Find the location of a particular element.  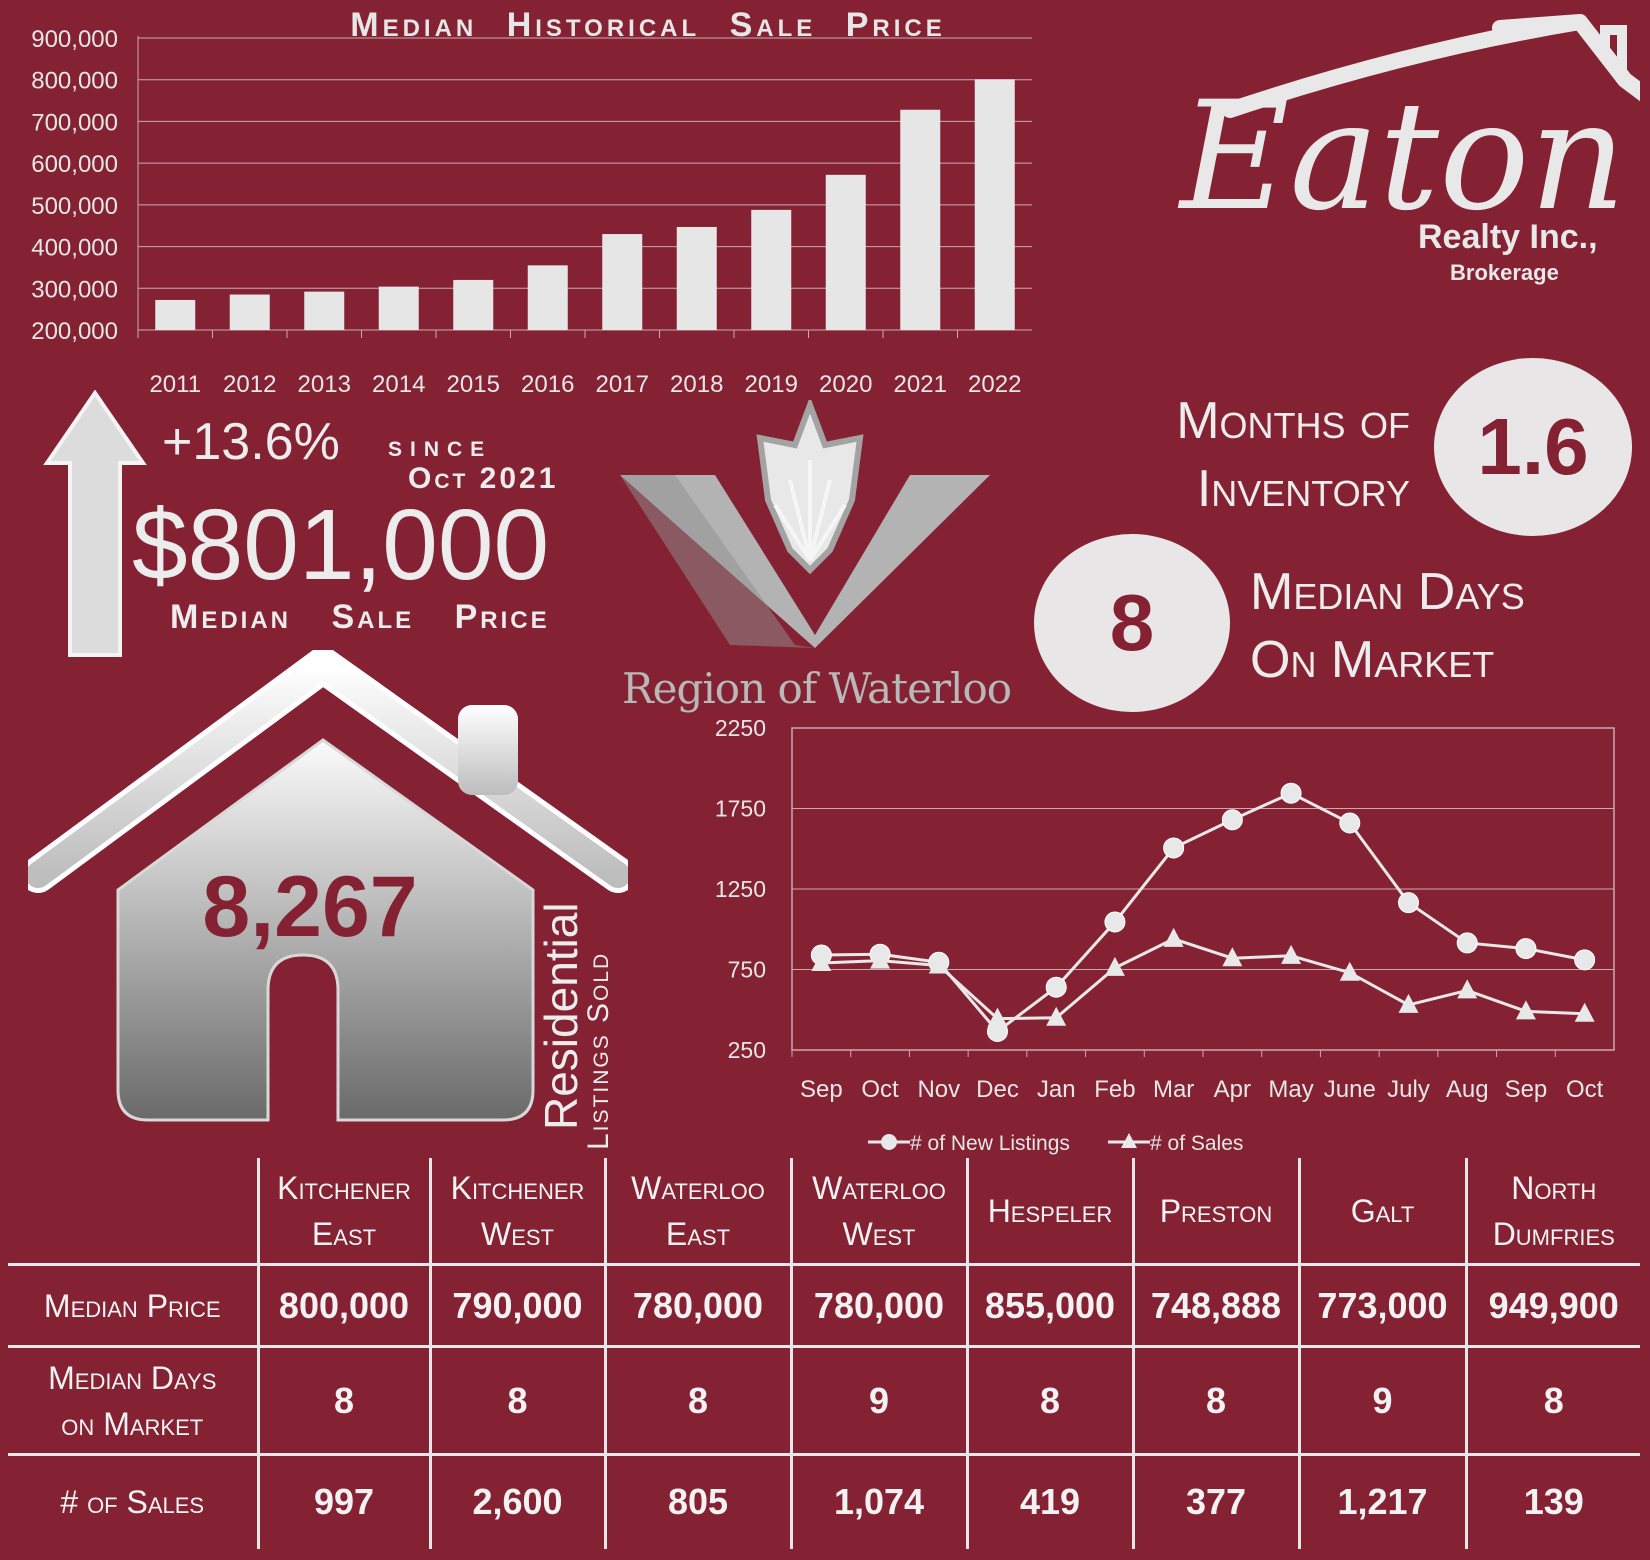

bar-y-tick-label: 800,000 is located at coordinates (74, 81).